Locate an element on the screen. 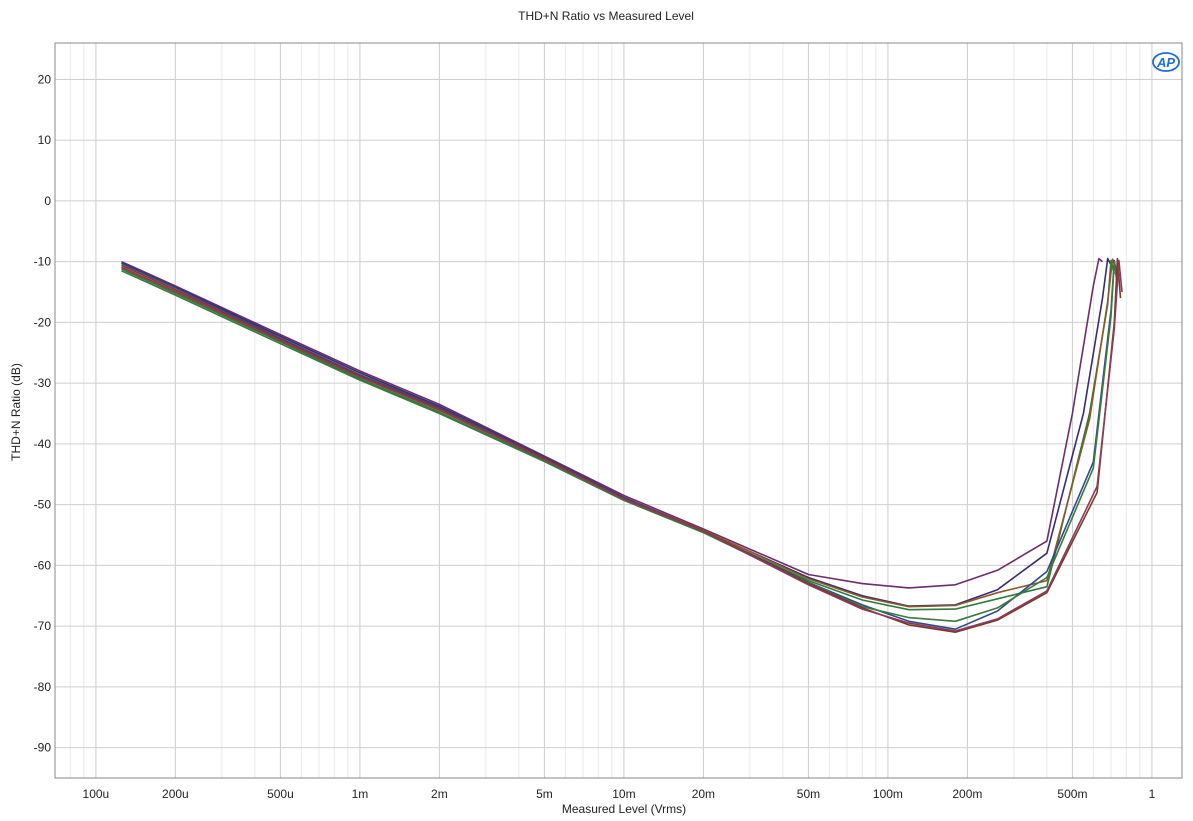 Image resolution: width=1193 pixels, height=821 pixels. x-tick-label: 1m is located at coordinates (360, 794).